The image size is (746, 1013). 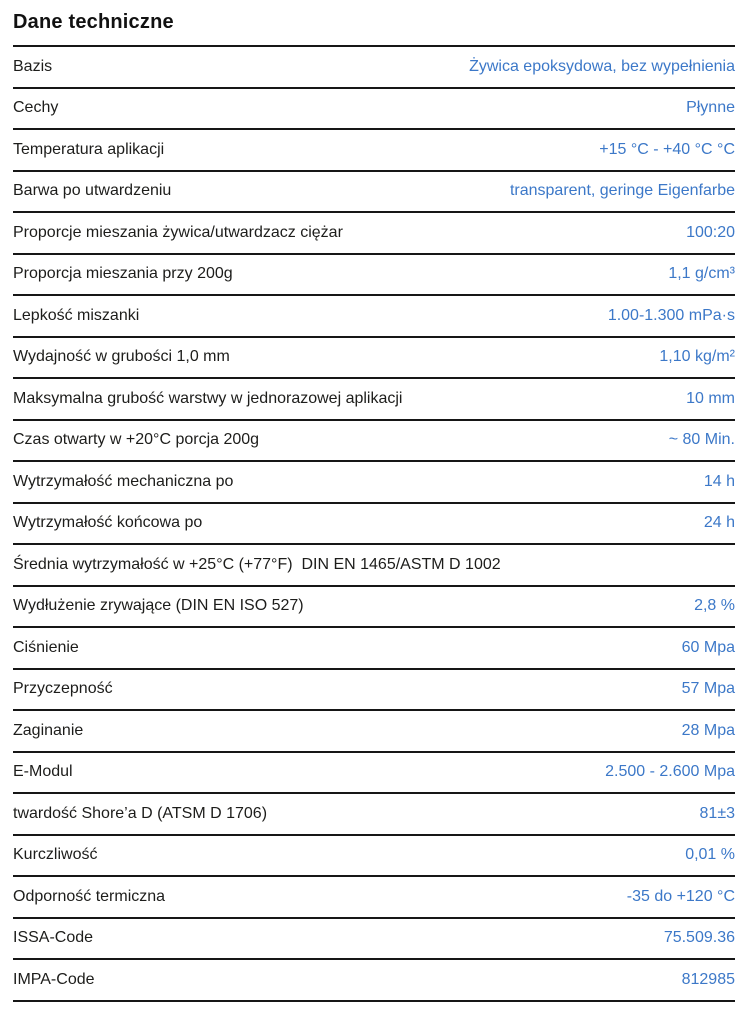 What do you see at coordinates (374, 647) in the screenshot?
I see `table-row: Ciśnienie 60 Mpa` at bounding box center [374, 647].